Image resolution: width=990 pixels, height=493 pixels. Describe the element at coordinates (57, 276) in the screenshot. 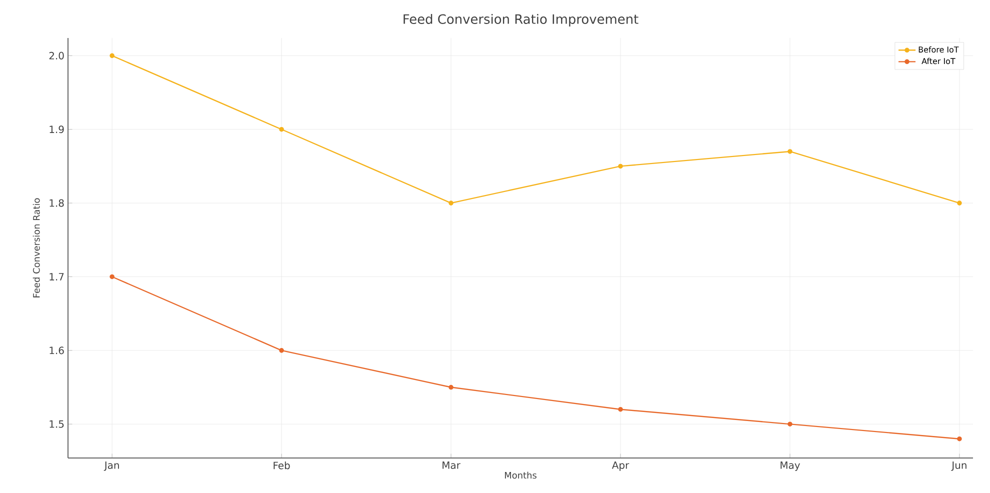

I see `y-tick-label: 1.7` at that location.